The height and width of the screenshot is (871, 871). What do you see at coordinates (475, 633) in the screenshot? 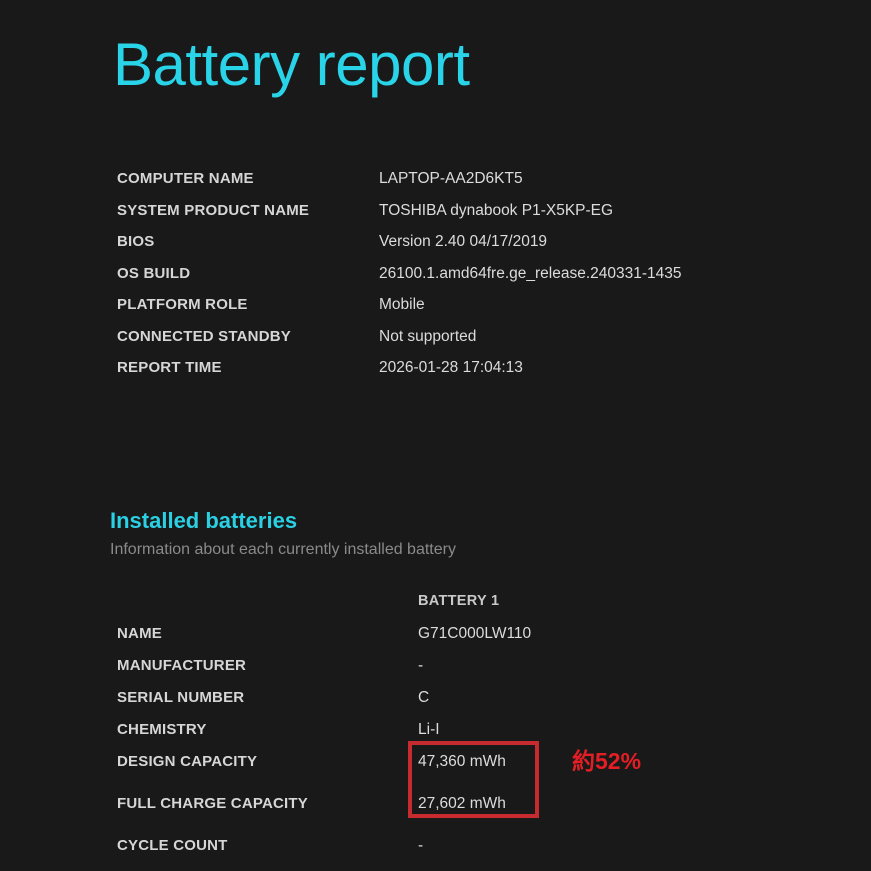
I see `row-value-name: G71C000LW110` at bounding box center [475, 633].